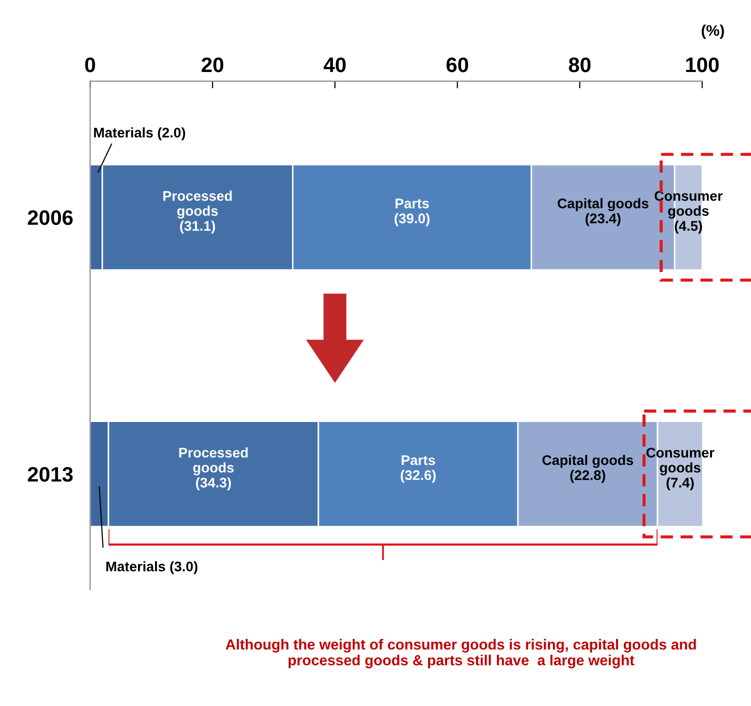 This screenshot has height=706, width=751. What do you see at coordinates (457, 64) in the screenshot?
I see `x-tick-label: 60` at bounding box center [457, 64].